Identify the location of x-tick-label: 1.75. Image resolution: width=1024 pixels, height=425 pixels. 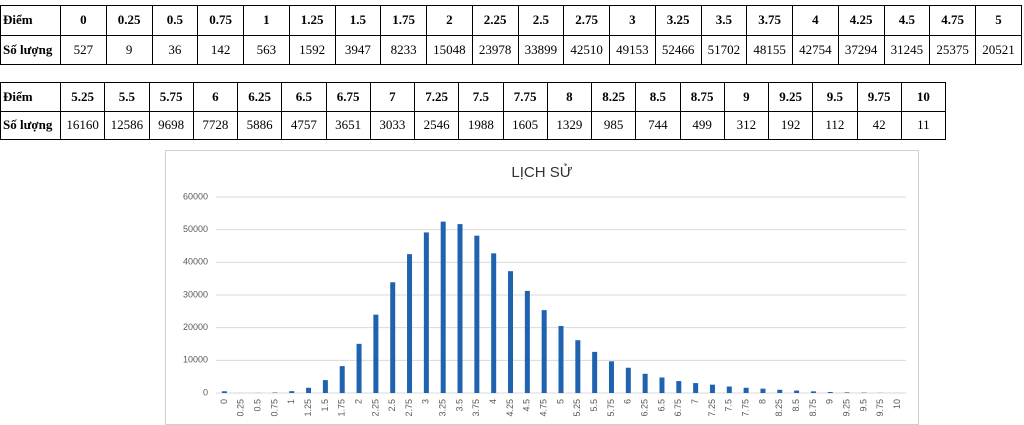
(342, 408).